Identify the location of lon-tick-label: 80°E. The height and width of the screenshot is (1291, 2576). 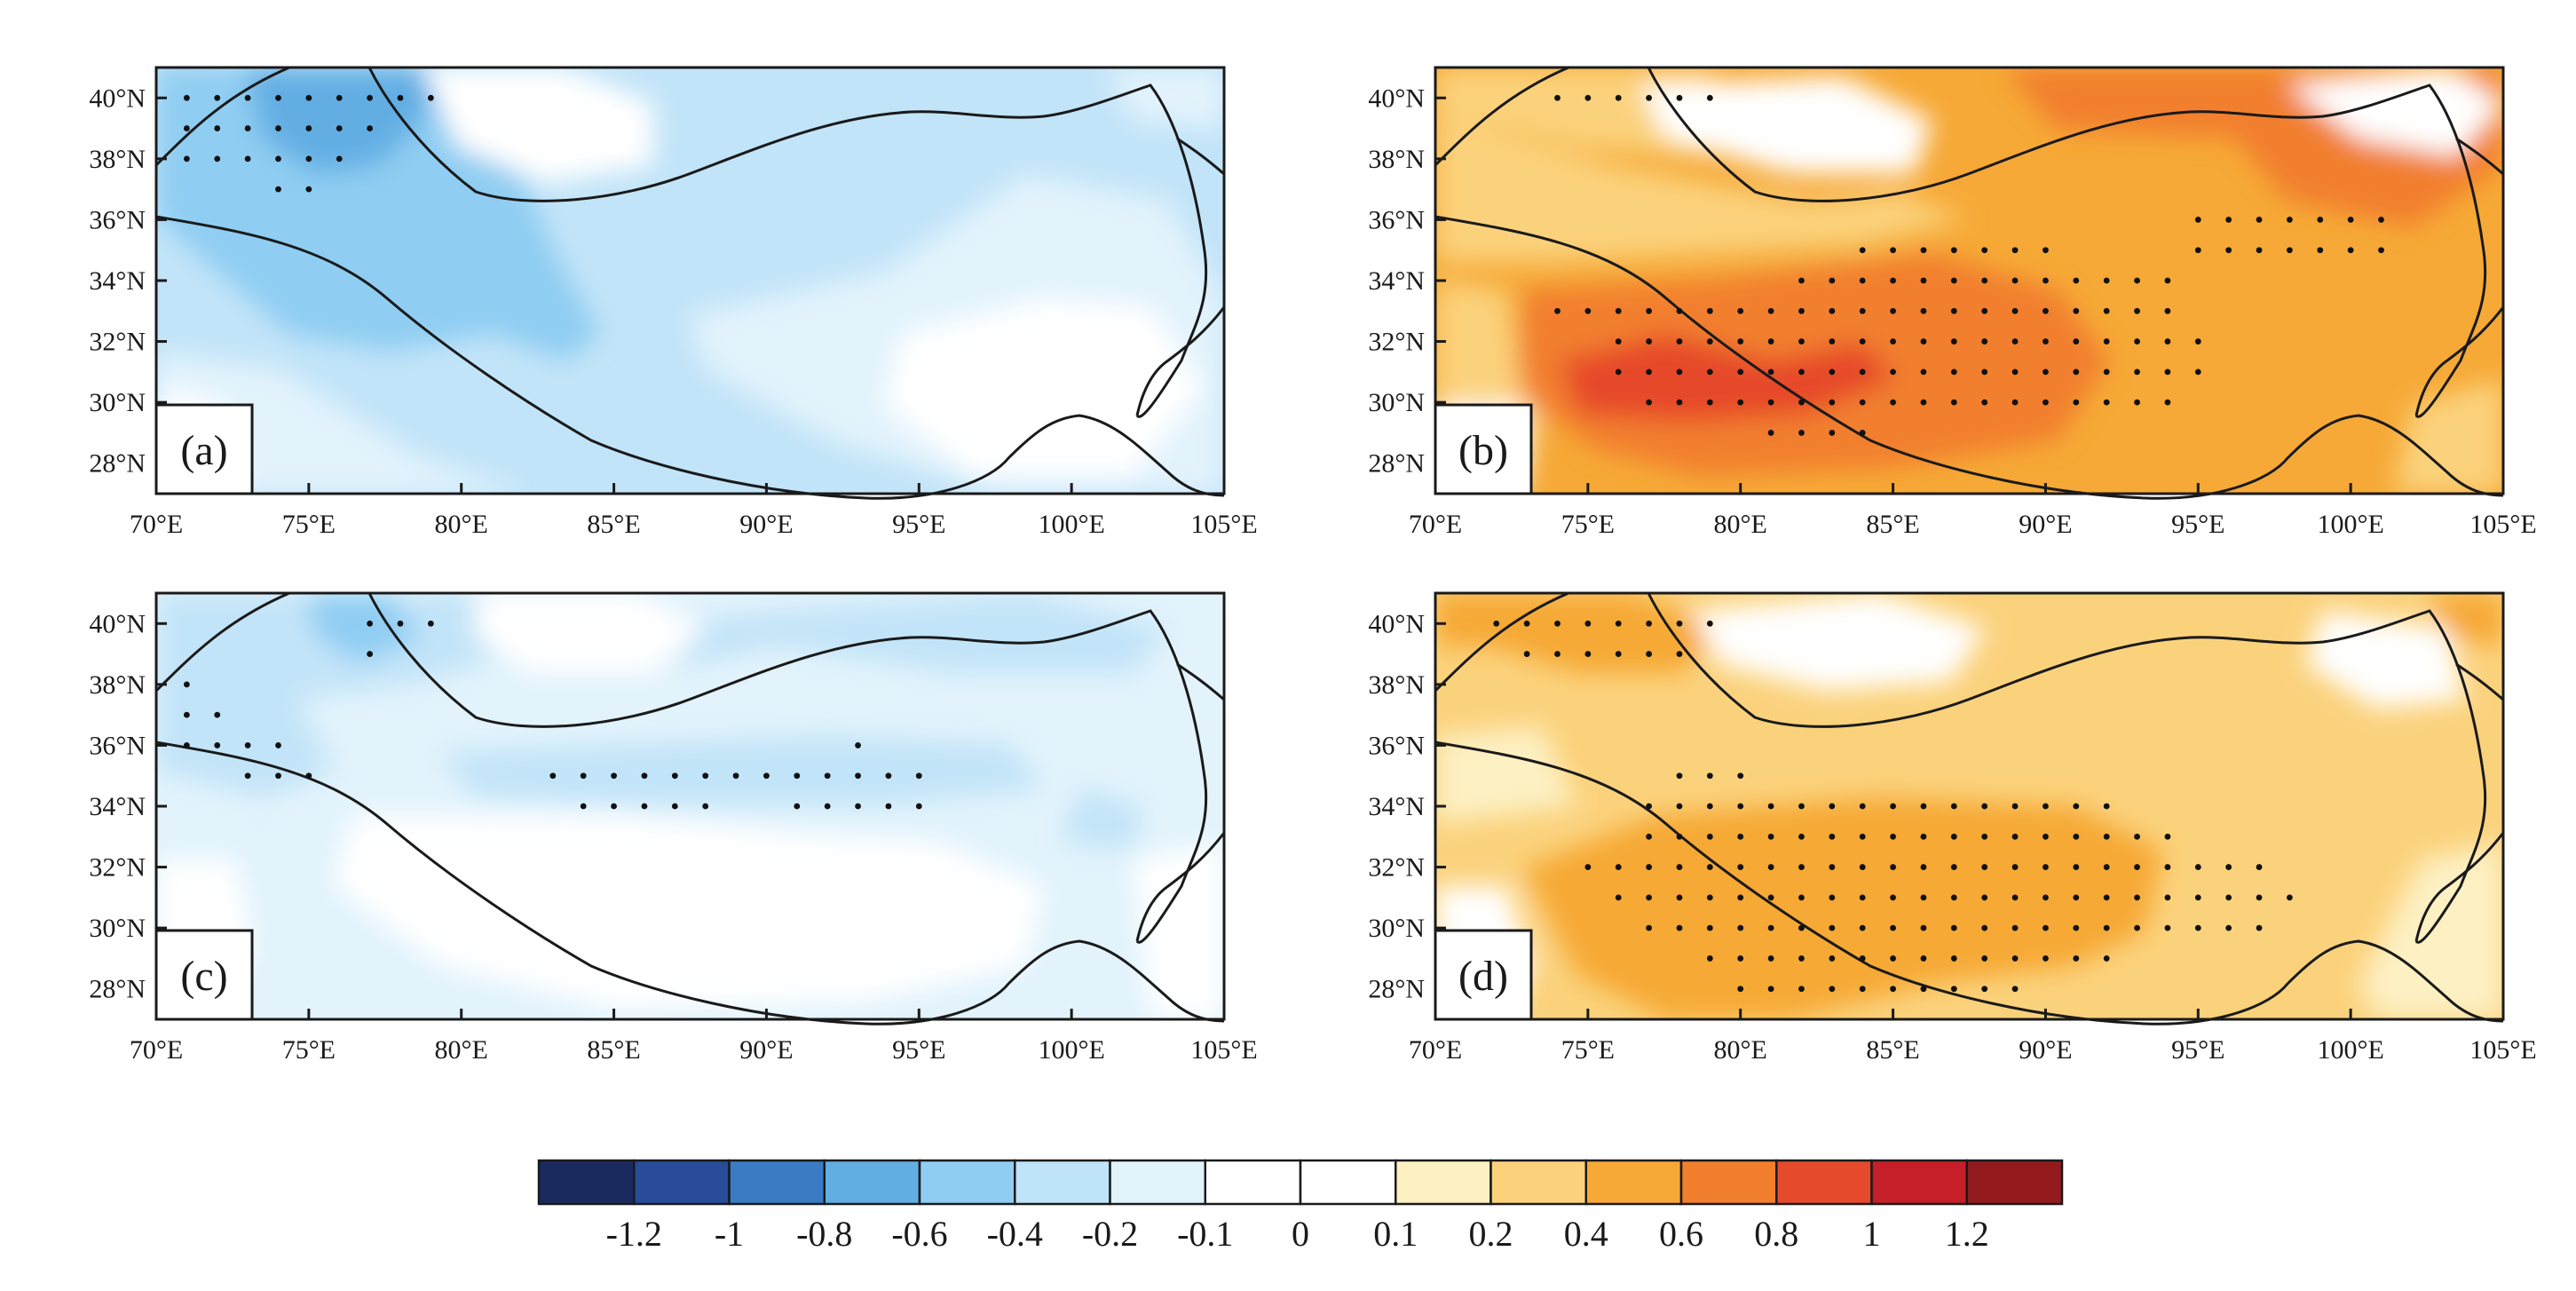
(1740, 1050).